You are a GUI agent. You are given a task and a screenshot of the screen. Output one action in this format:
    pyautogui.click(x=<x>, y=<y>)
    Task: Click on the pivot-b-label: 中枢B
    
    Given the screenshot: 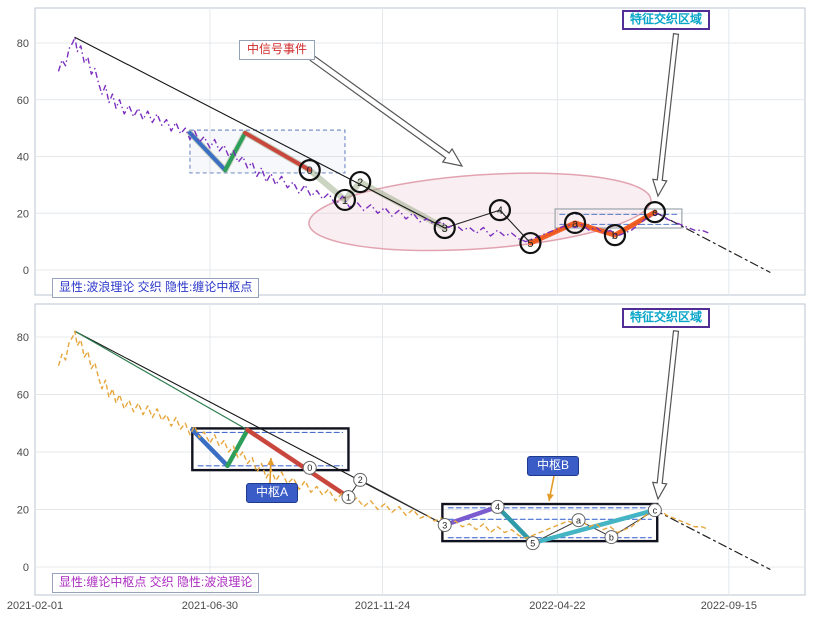 What is the action you would take?
    pyautogui.click(x=553, y=466)
    